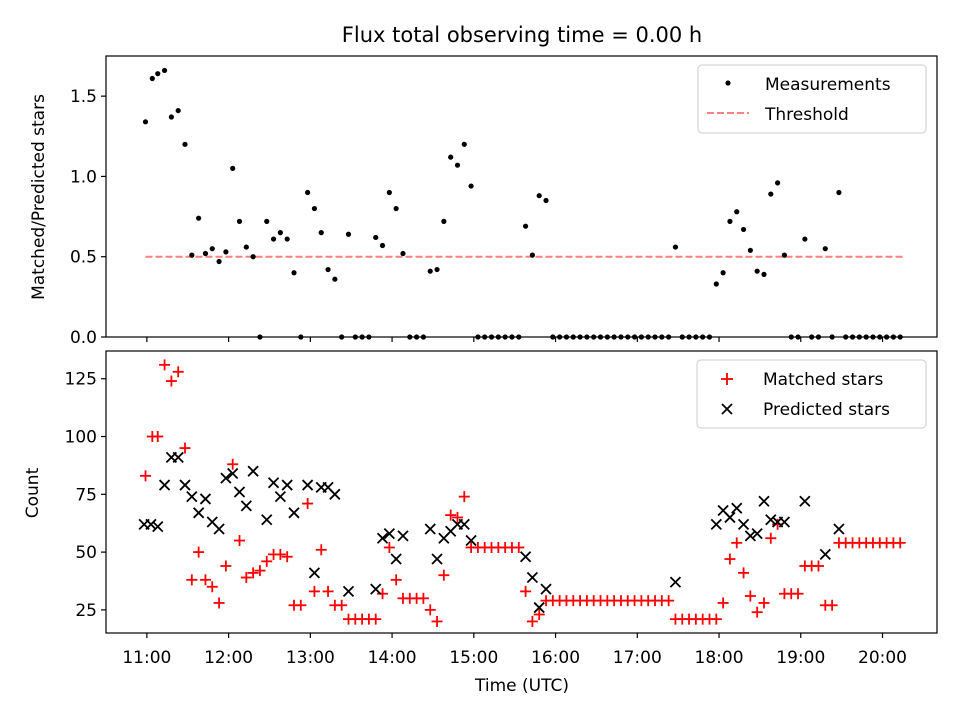  What do you see at coordinates (81, 380) in the screenshot?
I see `bottom-y-tick-label: 125` at bounding box center [81, 380].